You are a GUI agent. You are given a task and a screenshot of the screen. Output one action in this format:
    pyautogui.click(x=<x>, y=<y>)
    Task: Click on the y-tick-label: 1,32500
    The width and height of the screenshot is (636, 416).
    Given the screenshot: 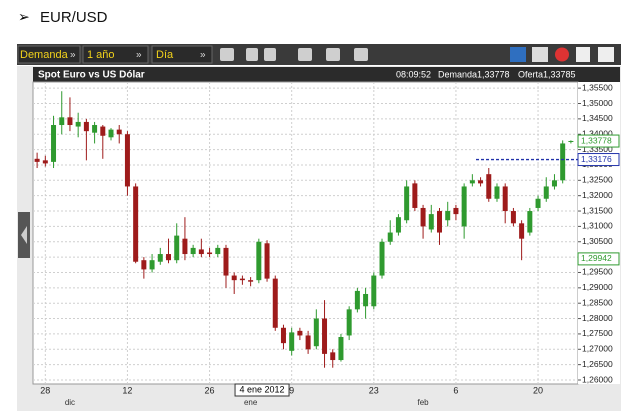 What is the action you would take?
    pyautogui.click(x=597, y=180)
    